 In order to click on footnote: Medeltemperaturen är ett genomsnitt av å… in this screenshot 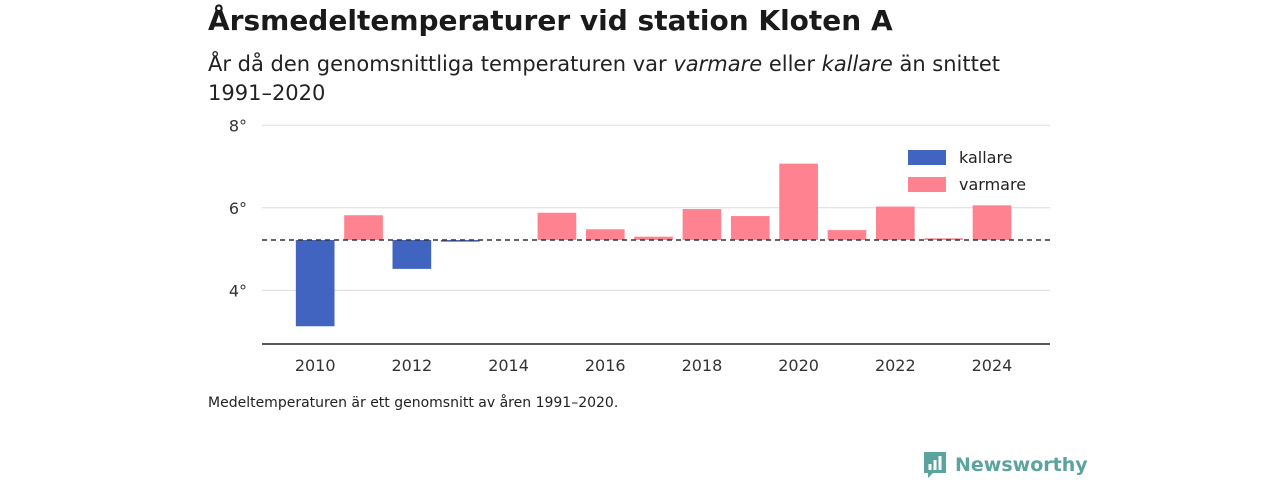, I will do `click(413, 403)`.